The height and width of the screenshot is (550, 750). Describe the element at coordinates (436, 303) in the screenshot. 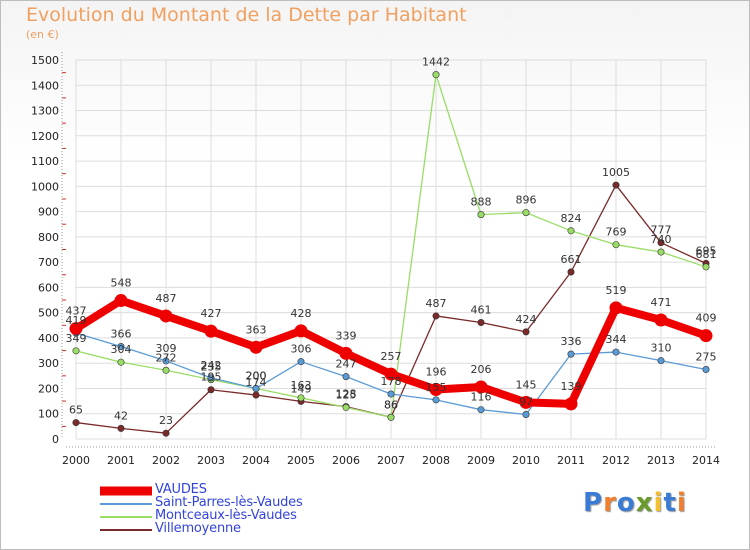

I see `data-label: 487` at that location.